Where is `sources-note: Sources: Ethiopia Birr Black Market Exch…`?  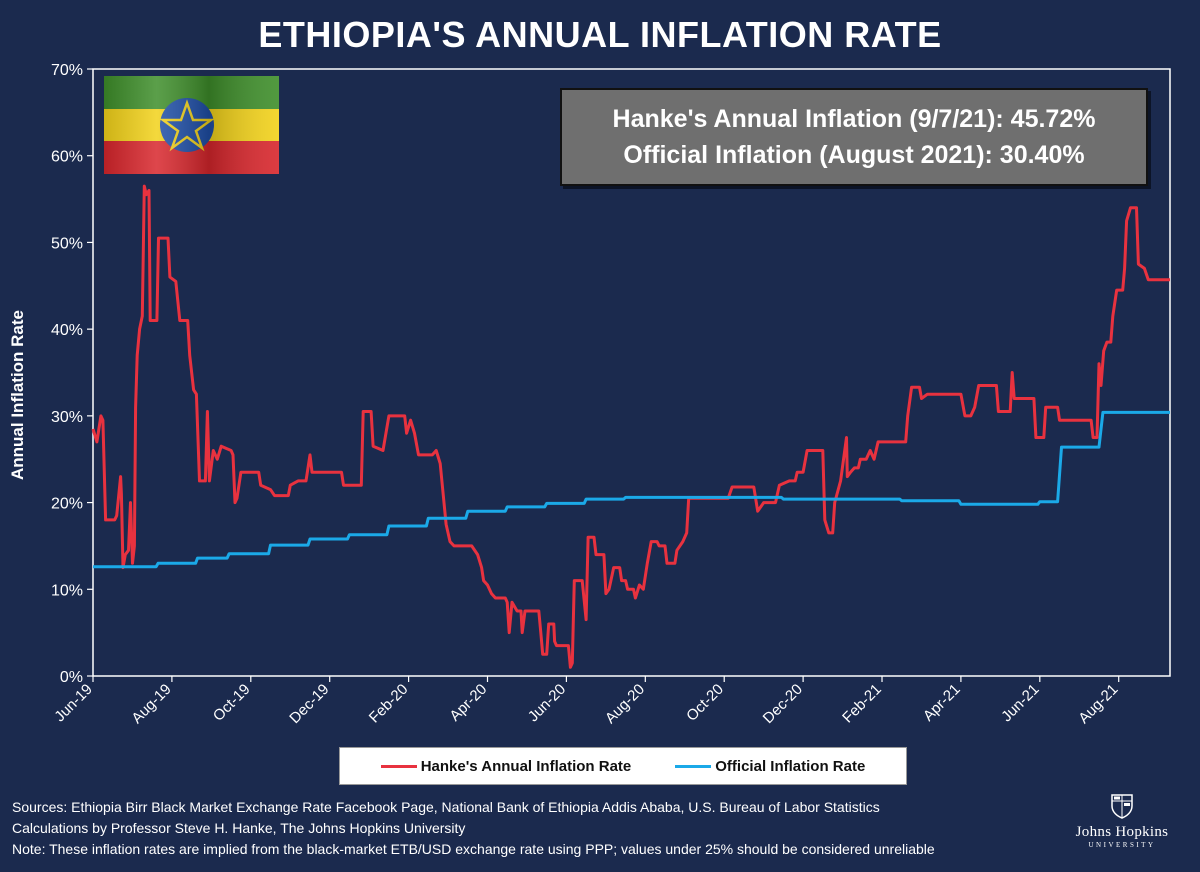 sources-note: Sources: Ethiopia Birr Black Market Exch… is located at coordinates (542, 828).